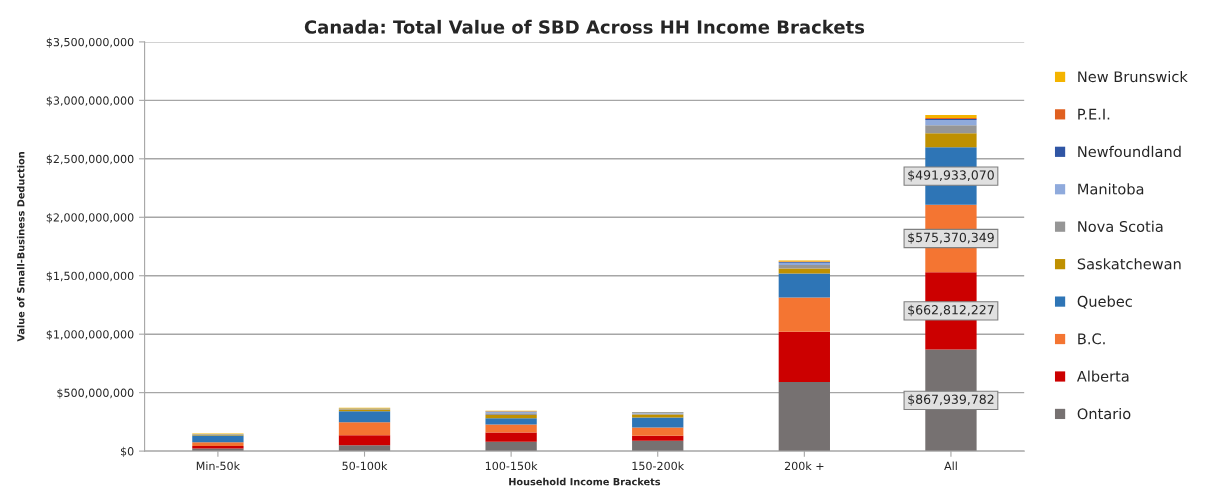  What do you see at coordinates (585, 481) in the screenshot?
I see `x-axis-title: Household Income Brackets` at bounding box center [585, 481].